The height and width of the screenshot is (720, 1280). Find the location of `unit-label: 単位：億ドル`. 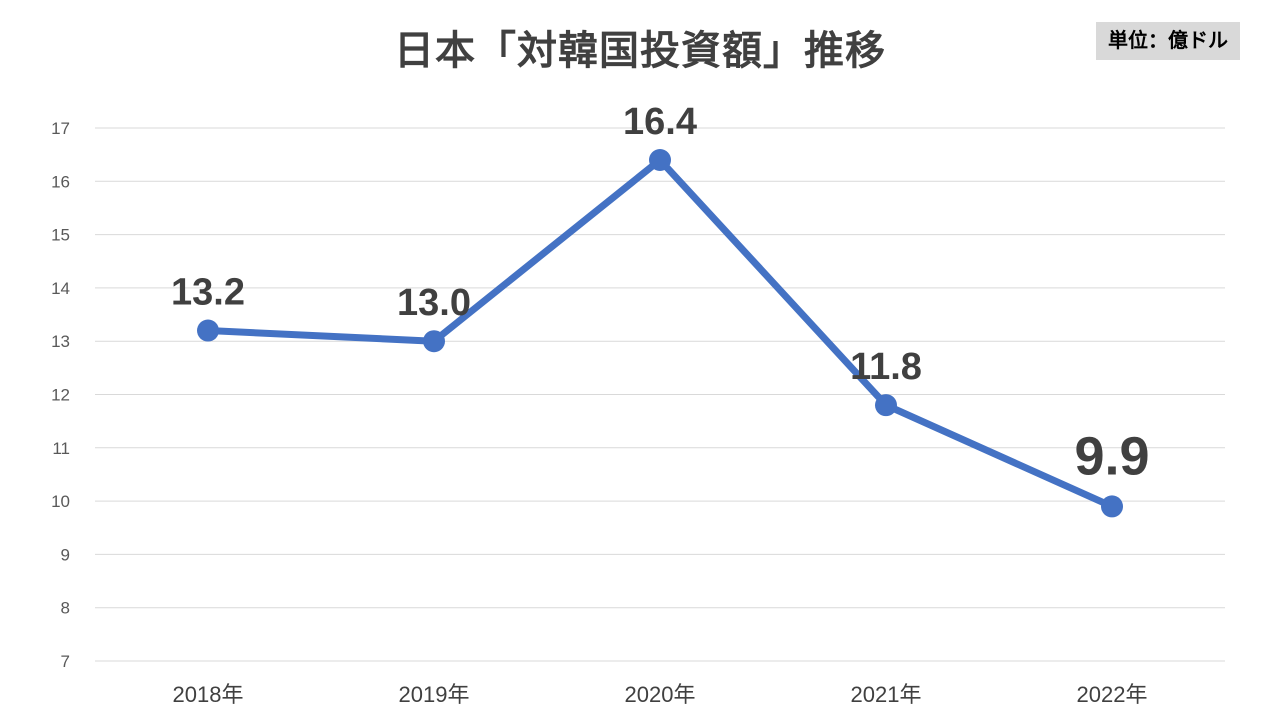

unit-label: 単位：億ドル is located at coordinates (1168, 41).